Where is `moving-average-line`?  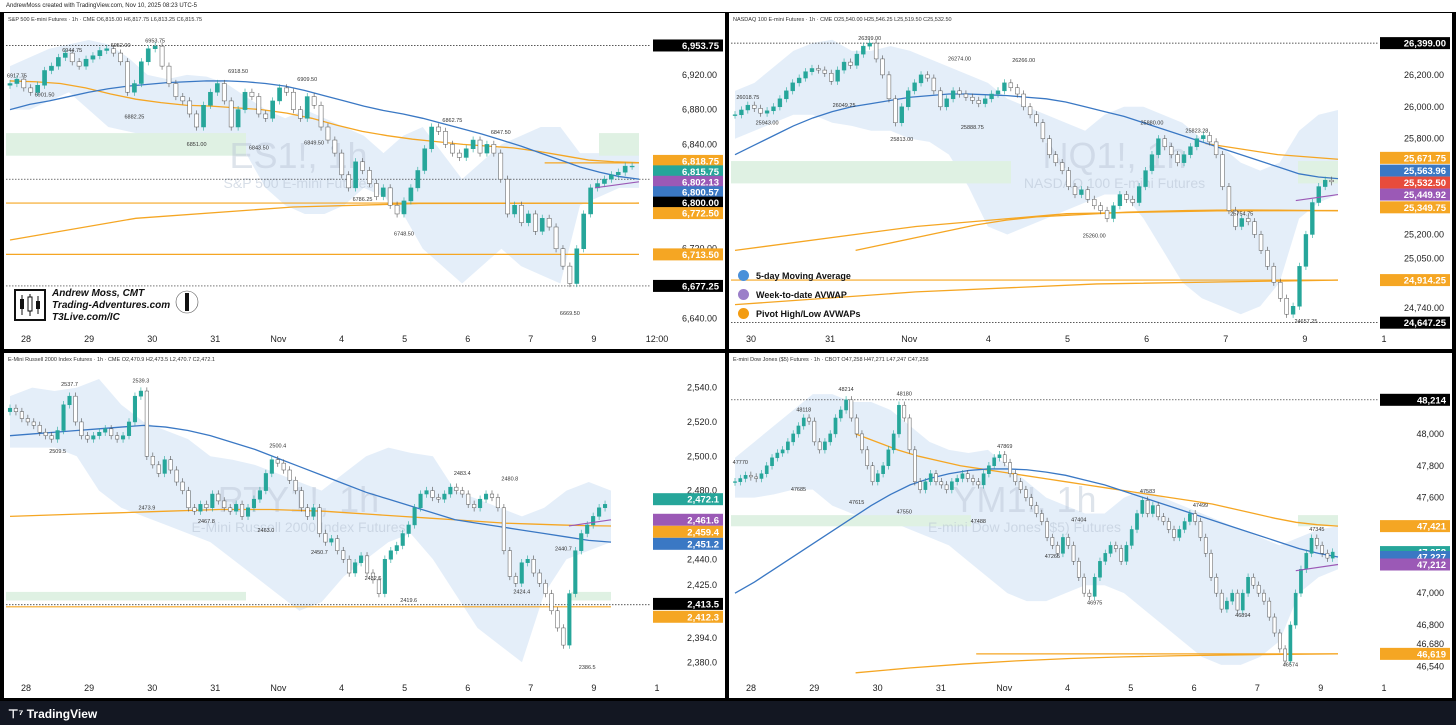
moving-average-line is located at coordinates (1036, 136).